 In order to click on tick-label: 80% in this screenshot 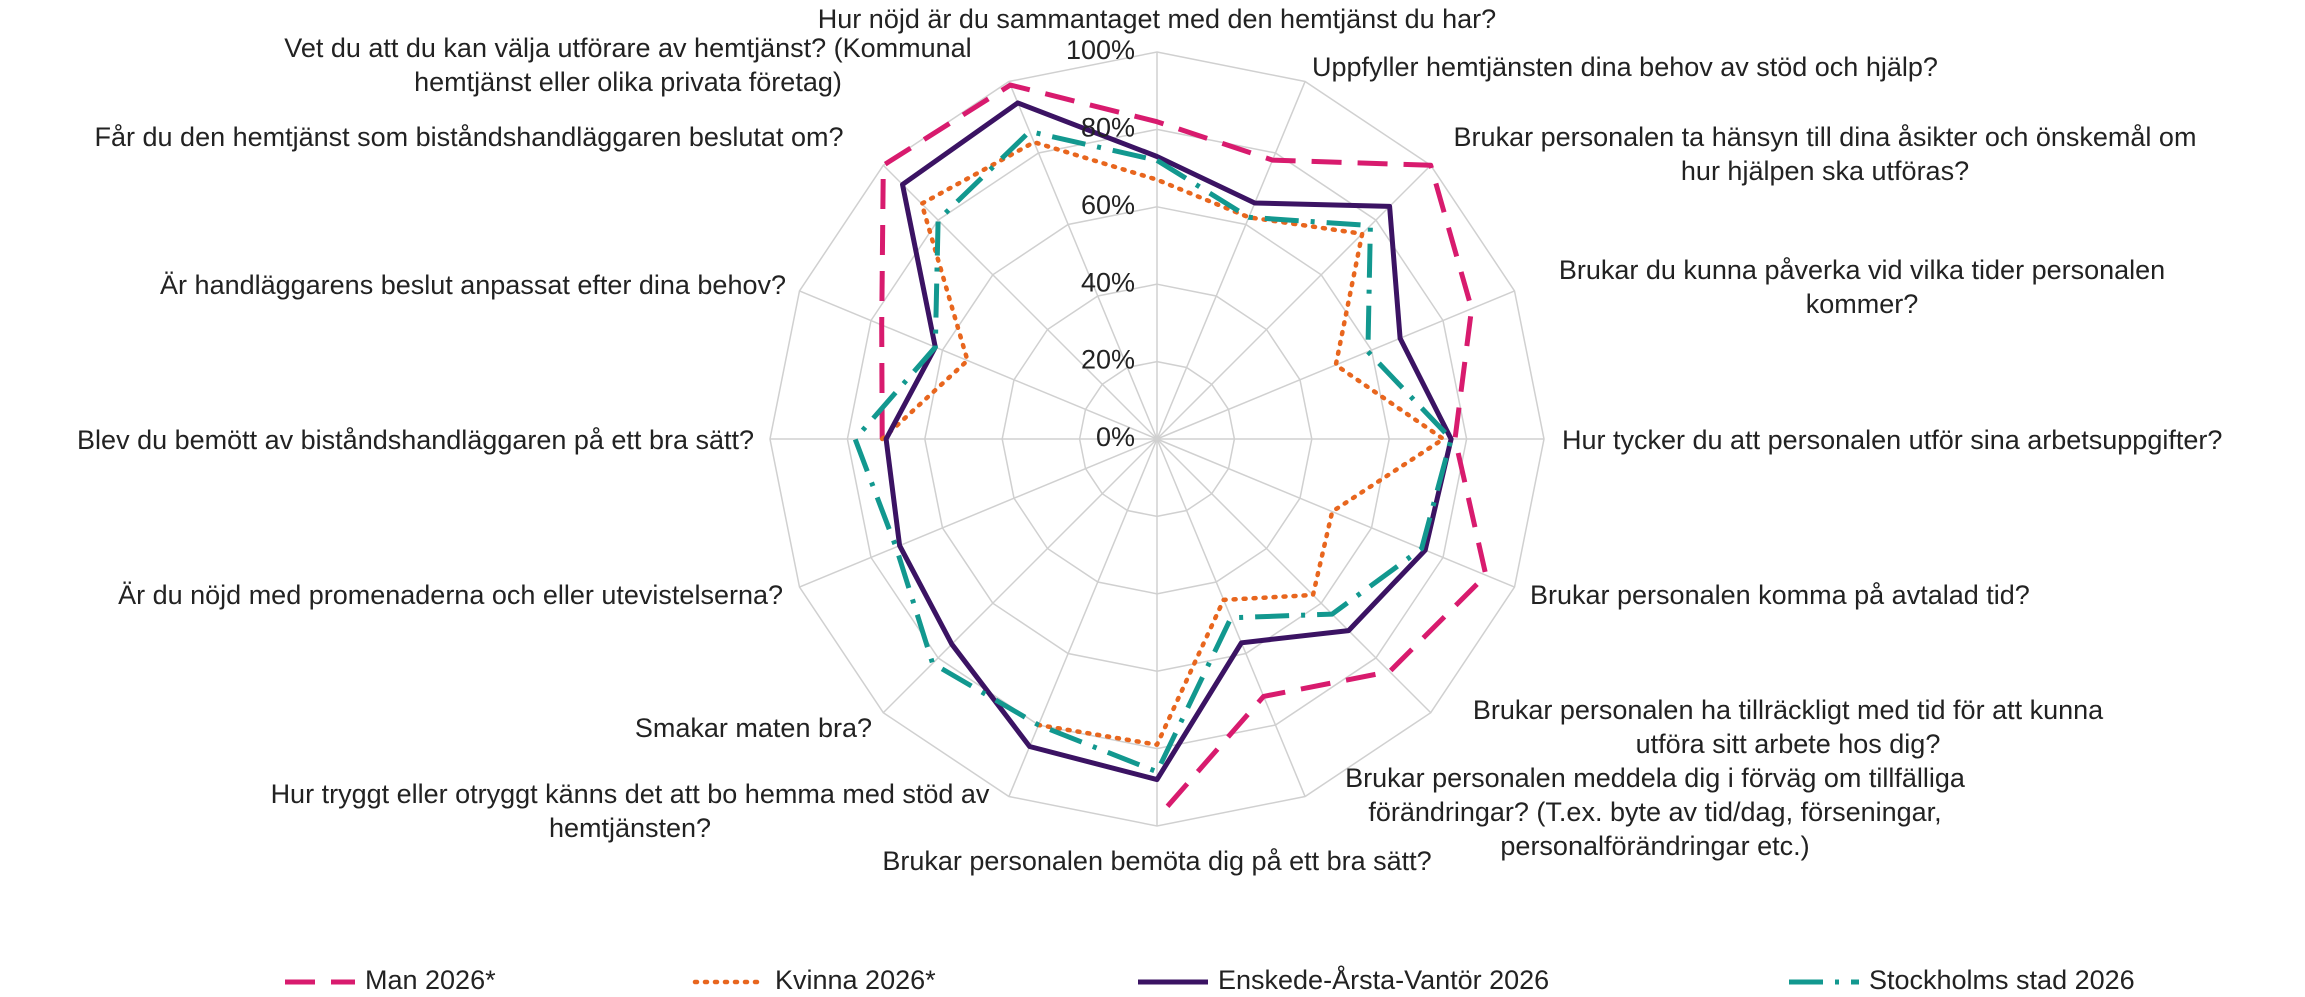, I will do `click(1108, 128)`.